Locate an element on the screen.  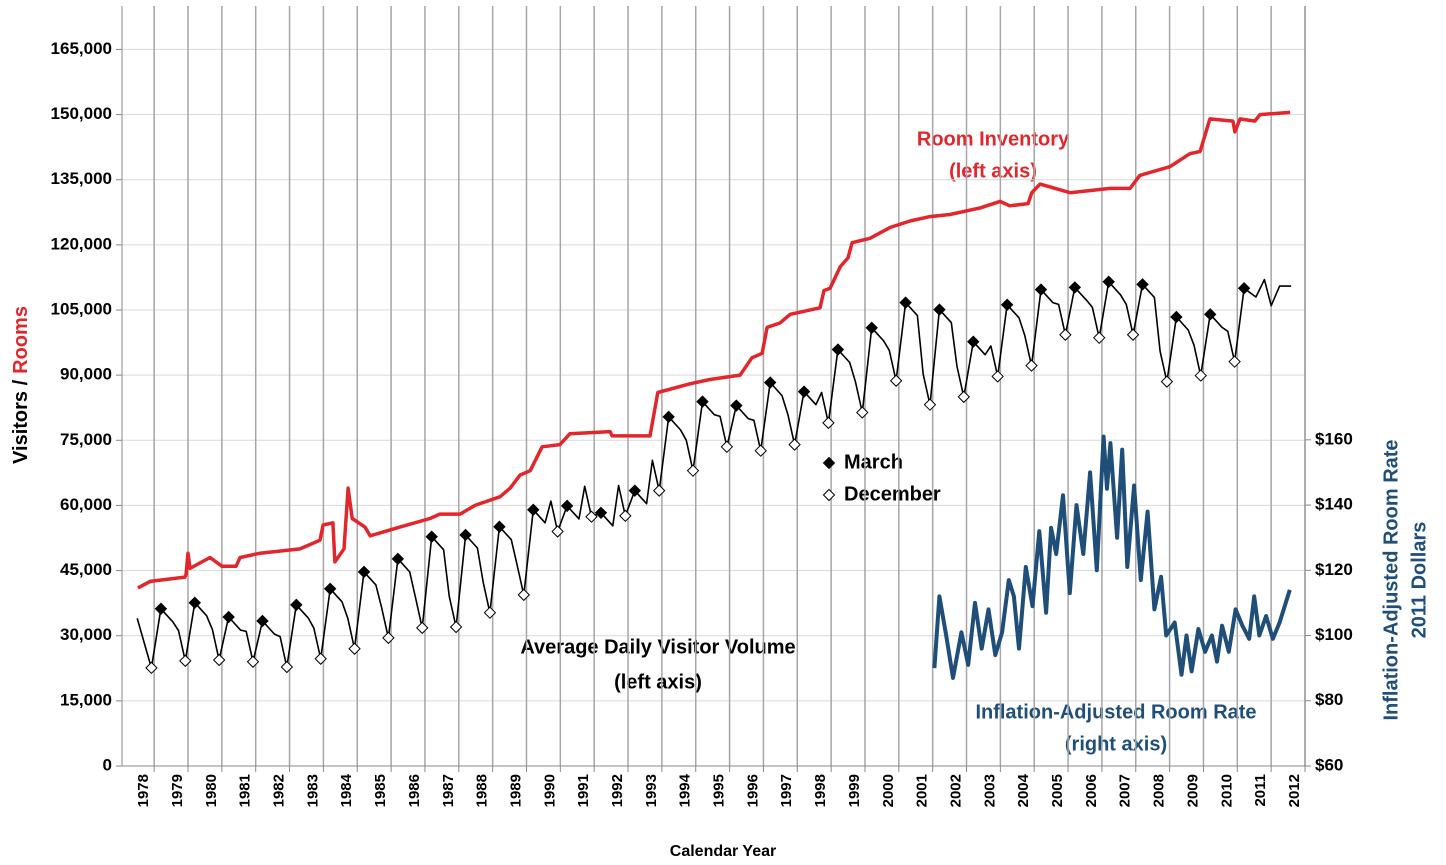
y-tick-label: 0 is located at coordinates (107, 764).